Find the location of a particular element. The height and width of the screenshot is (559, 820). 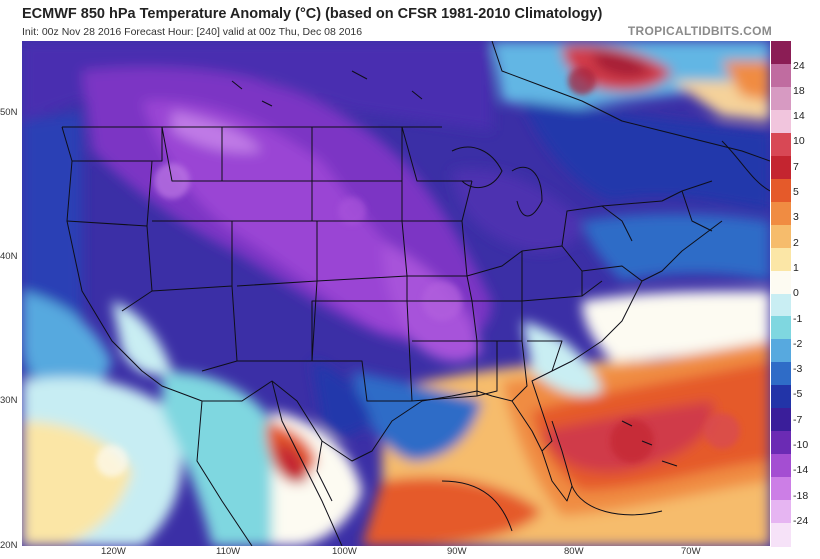

colorbar-tick-label: 0 is located at coordinates (796, 293).